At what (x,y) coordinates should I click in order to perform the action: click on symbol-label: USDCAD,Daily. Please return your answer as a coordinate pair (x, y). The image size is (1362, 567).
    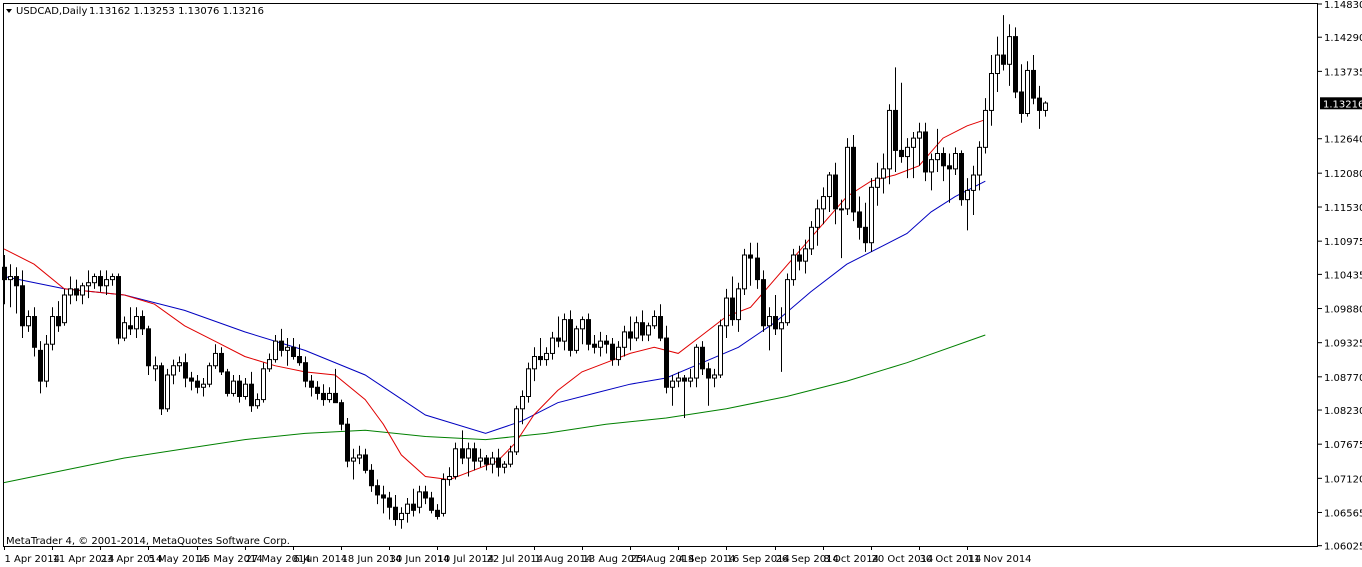
    Looking at the image, I should click on (51, 11).